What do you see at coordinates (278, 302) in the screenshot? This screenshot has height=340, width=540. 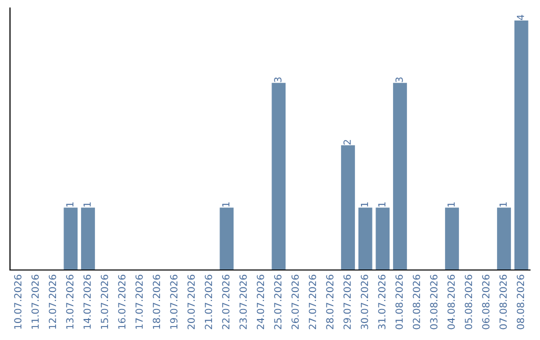 I see `x-tick-label: 25.07.2026` at bounding box center [278, 302].